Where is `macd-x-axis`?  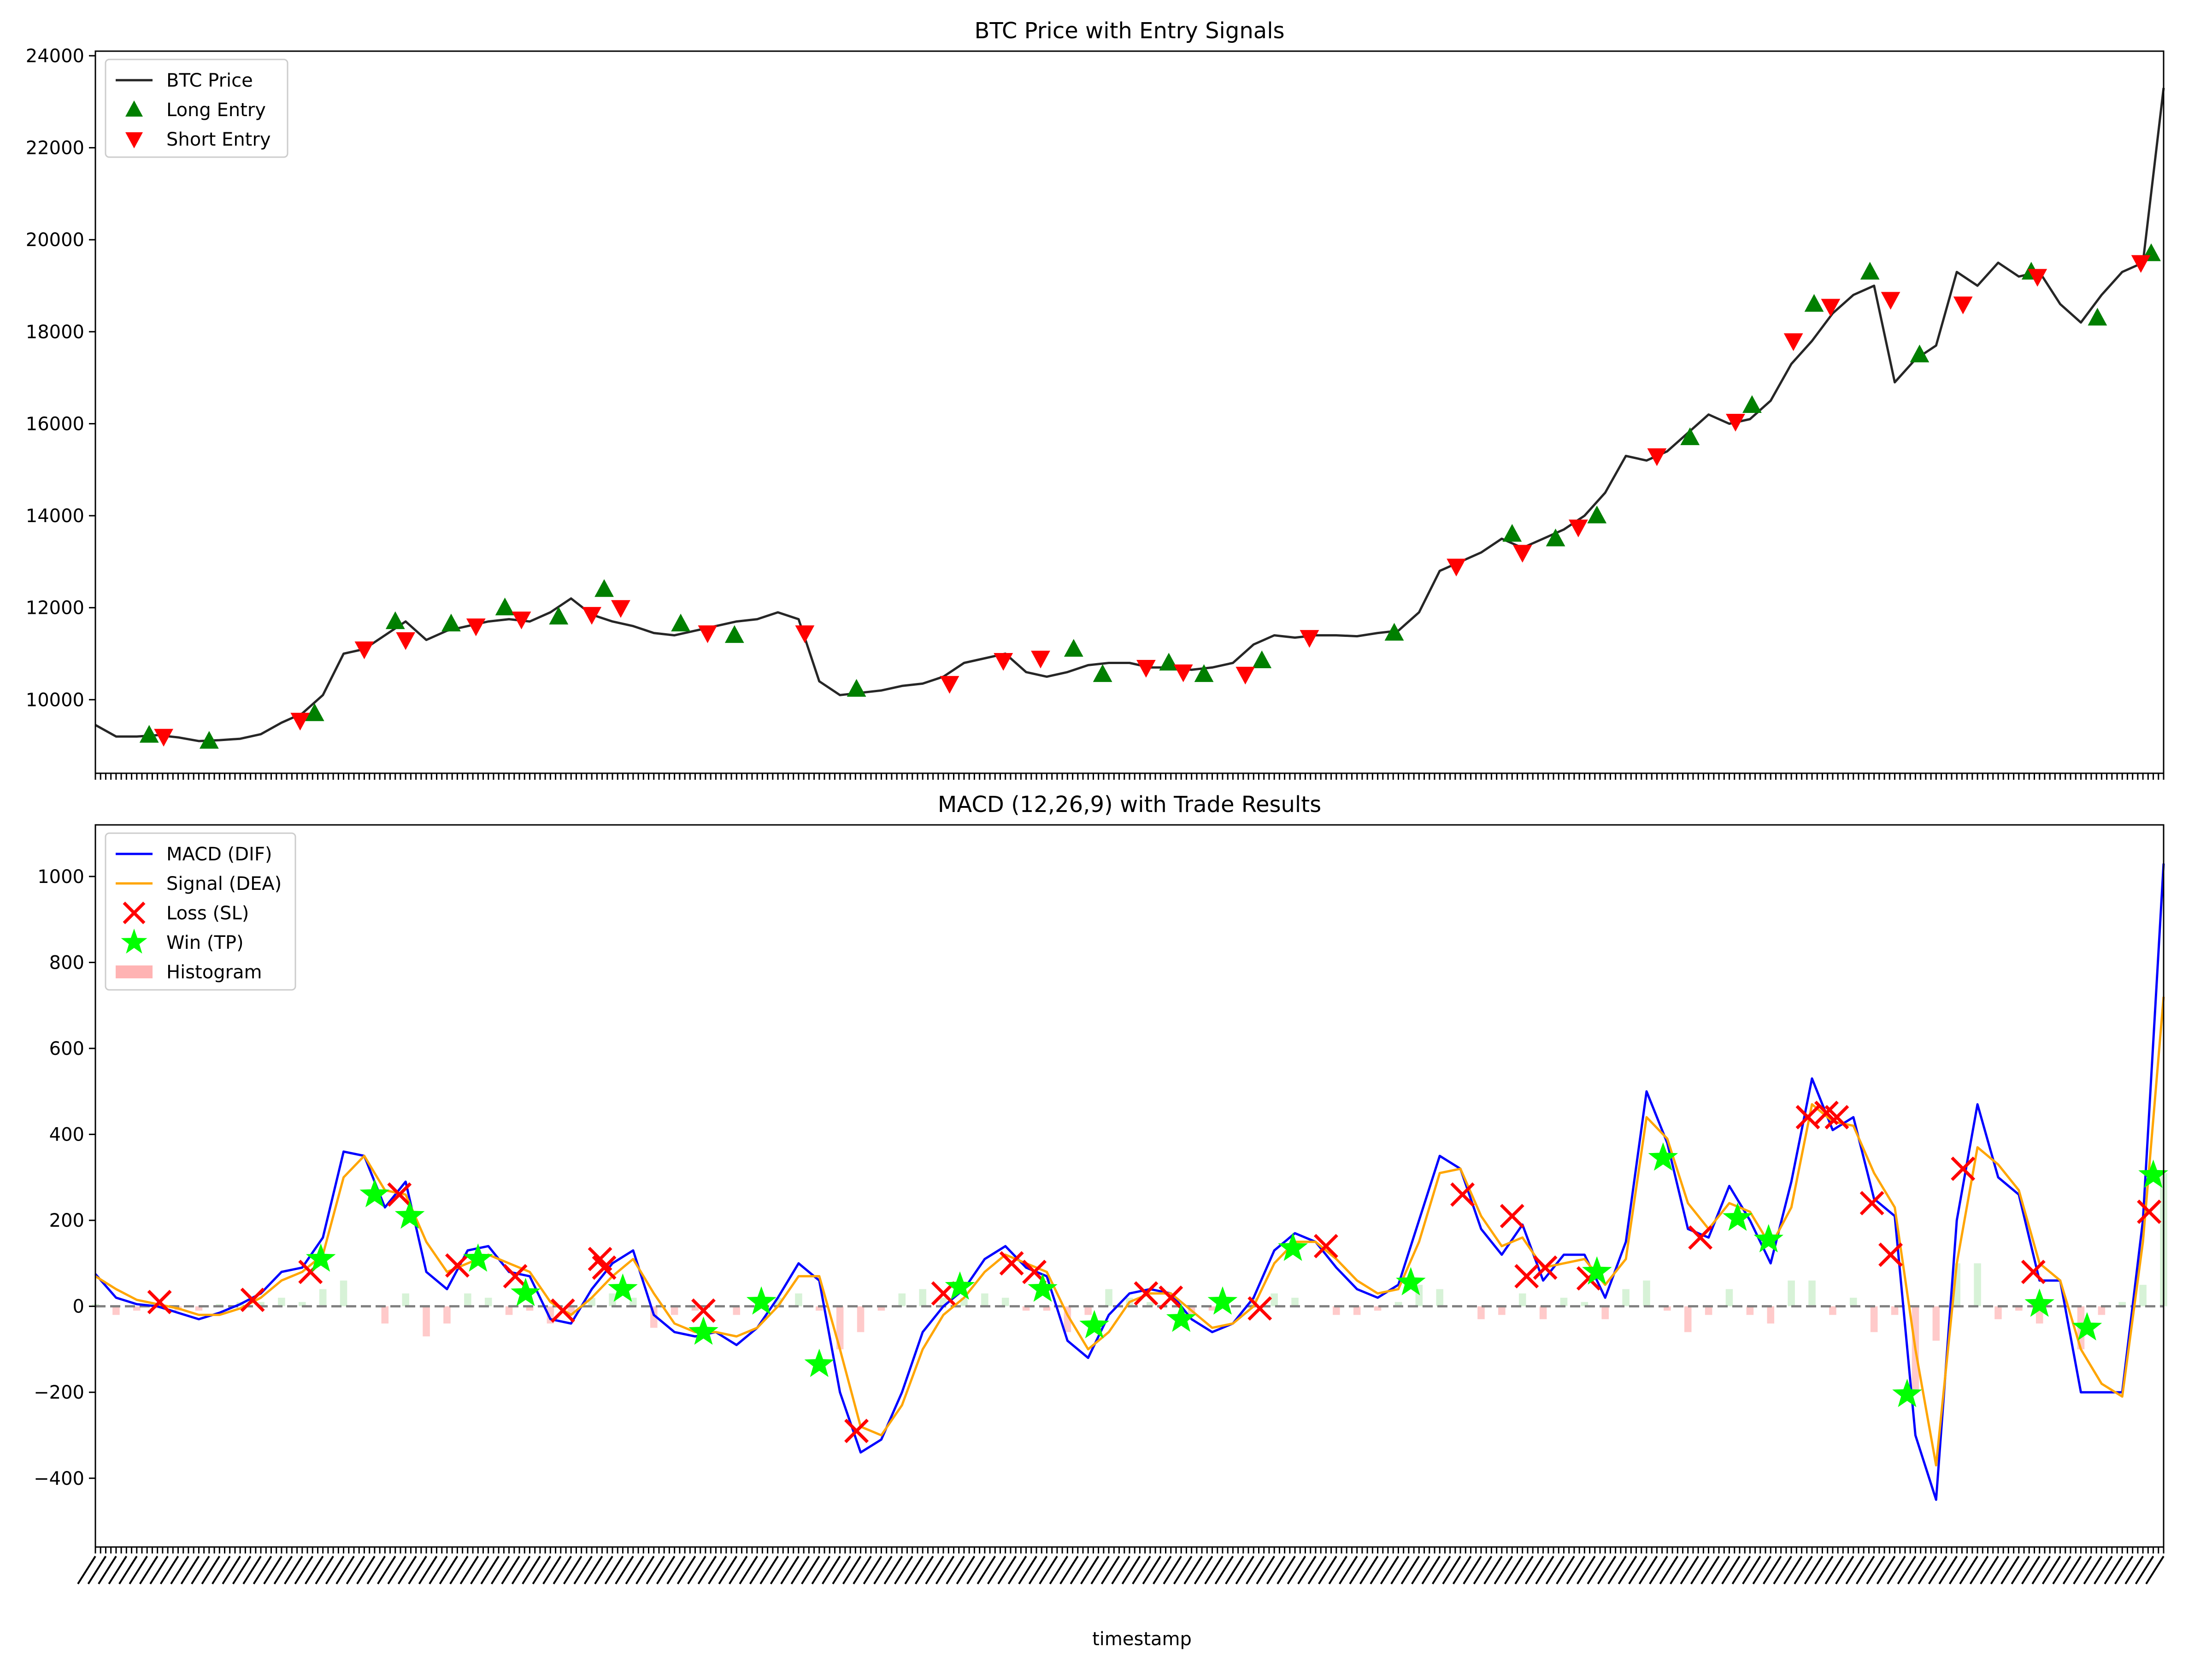 macd-x-axis is located at coordinates (1121, 1566).